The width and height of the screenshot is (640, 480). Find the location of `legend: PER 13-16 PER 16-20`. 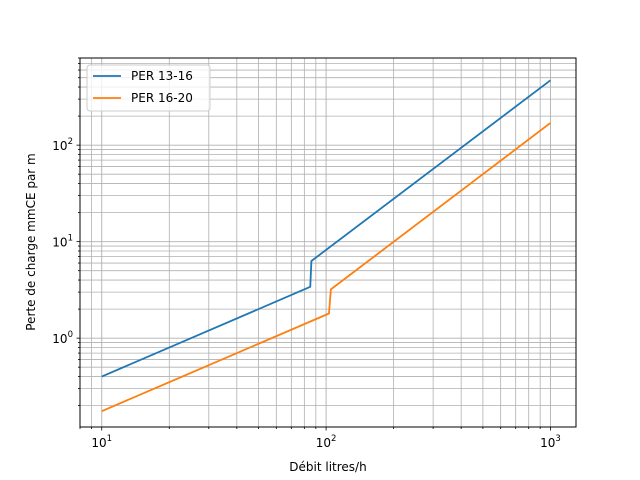

legend: PER 13-16 PER 16-20 is located at coordinates (148, 88).